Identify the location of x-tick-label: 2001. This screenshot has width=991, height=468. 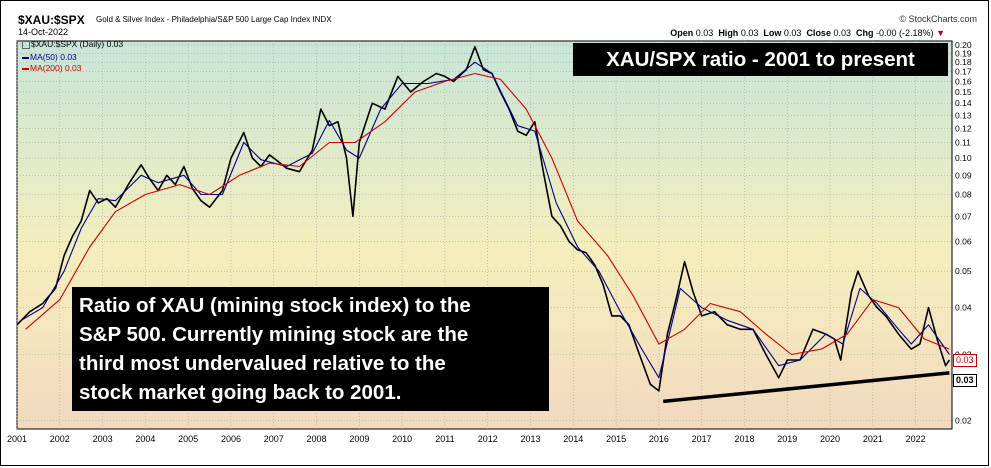
(17, 439).